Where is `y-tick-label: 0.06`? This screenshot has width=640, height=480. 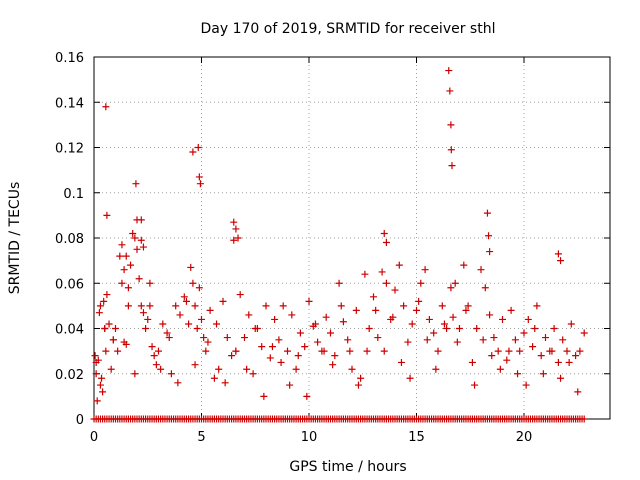
y-tick-label: 0.06 is located at coordinates (69, 284).